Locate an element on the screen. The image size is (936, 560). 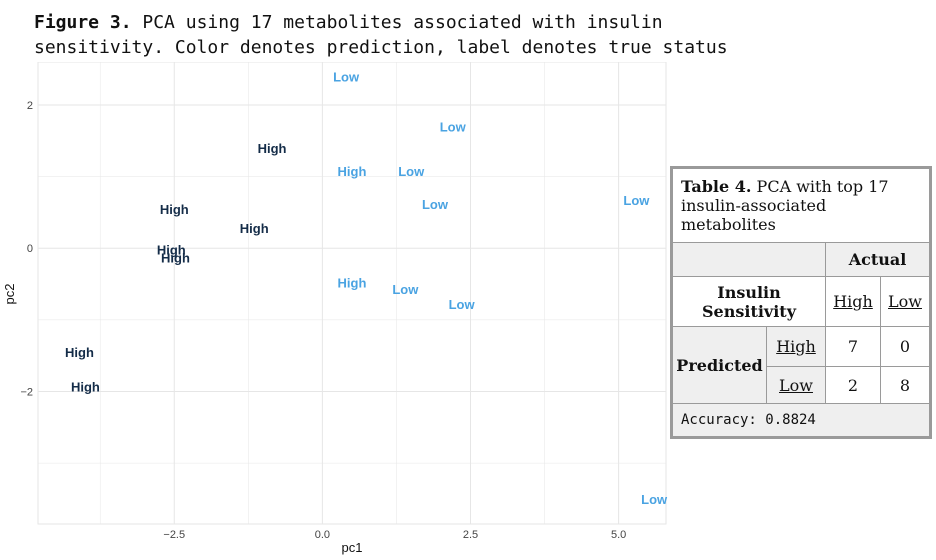
actual-low-header: Low is located at coordinates (905, 301).